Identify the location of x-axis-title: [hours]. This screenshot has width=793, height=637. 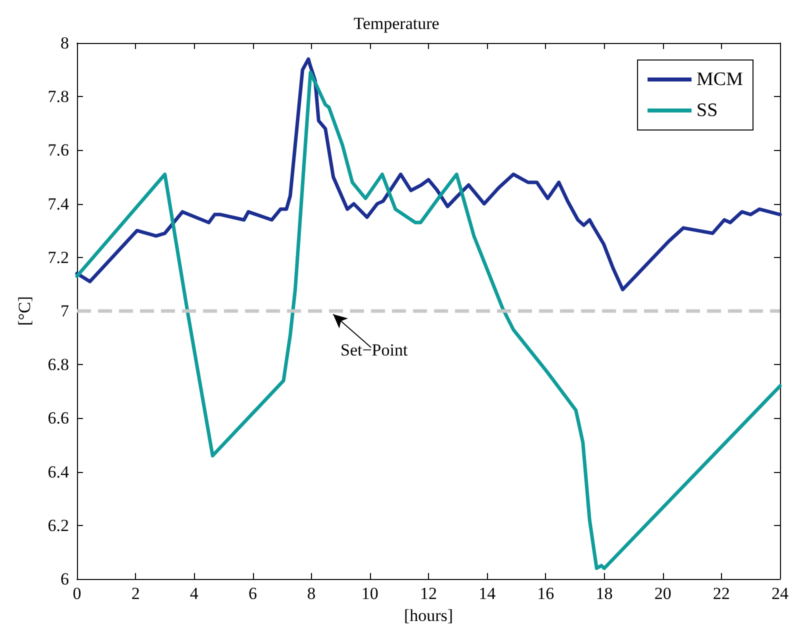
(429, 615).